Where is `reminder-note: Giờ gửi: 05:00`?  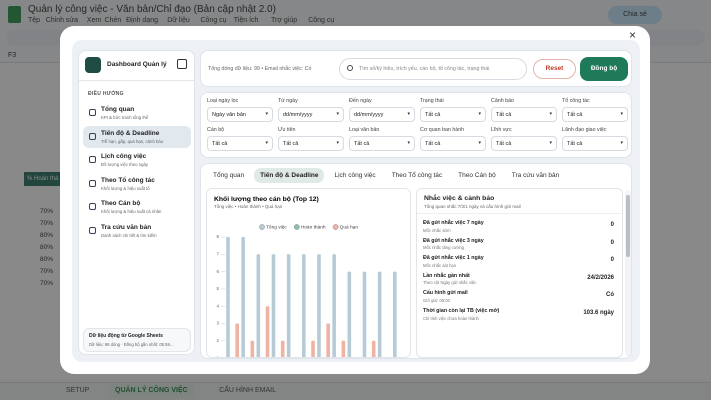
reminder-note: Giờ gửi: 05:00 is located at coordinates (436, 300).